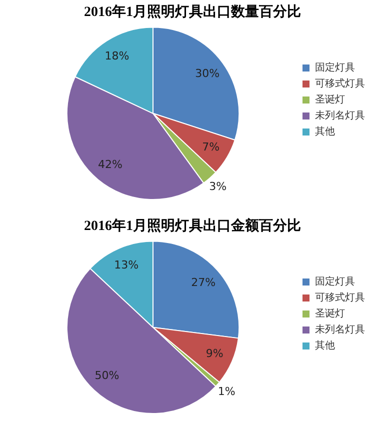 Image resolution: width=385 pixels, height=429 pixels. Describe the element at coordinates (107, 375) in the screenshot. I see `data-label: 50%` at that location.